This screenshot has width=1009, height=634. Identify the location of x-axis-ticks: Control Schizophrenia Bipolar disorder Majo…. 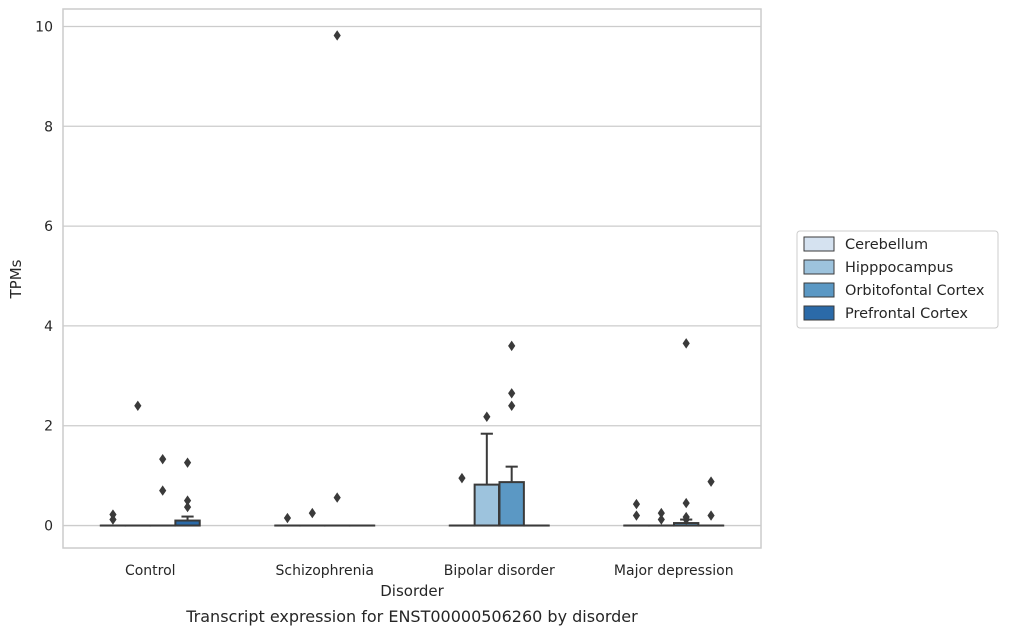
(429, 571).